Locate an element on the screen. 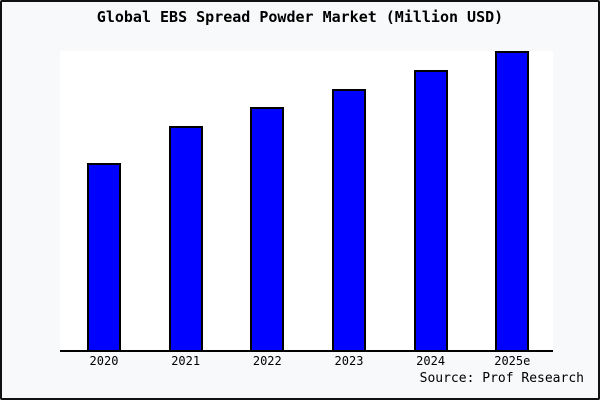 The height and width of the screenshot is (400, 600). x-axis-label-2022: 2022 is located at coordinates (267, 361).